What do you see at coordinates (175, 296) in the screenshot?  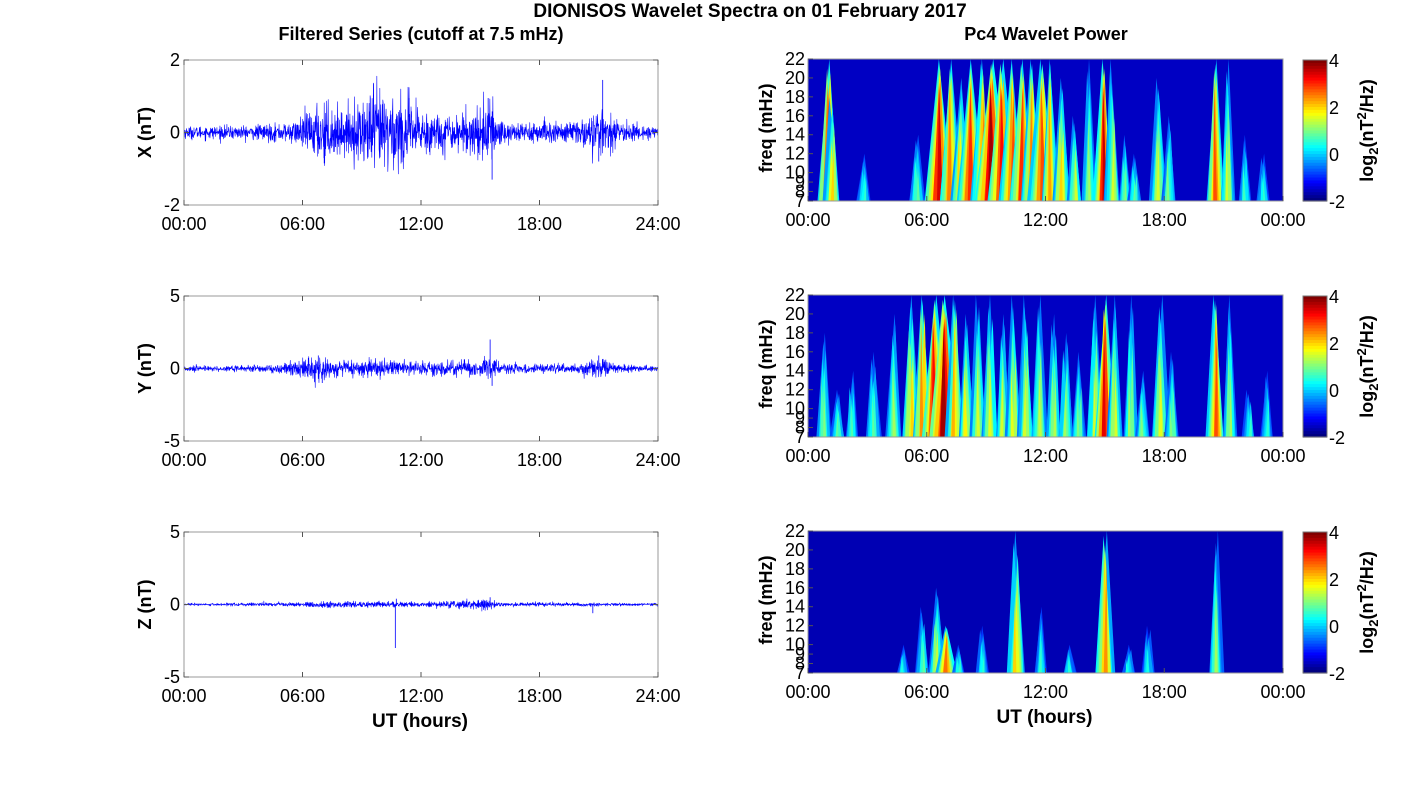 I see `ytick-label: 5` at bounding box center [175, 296].